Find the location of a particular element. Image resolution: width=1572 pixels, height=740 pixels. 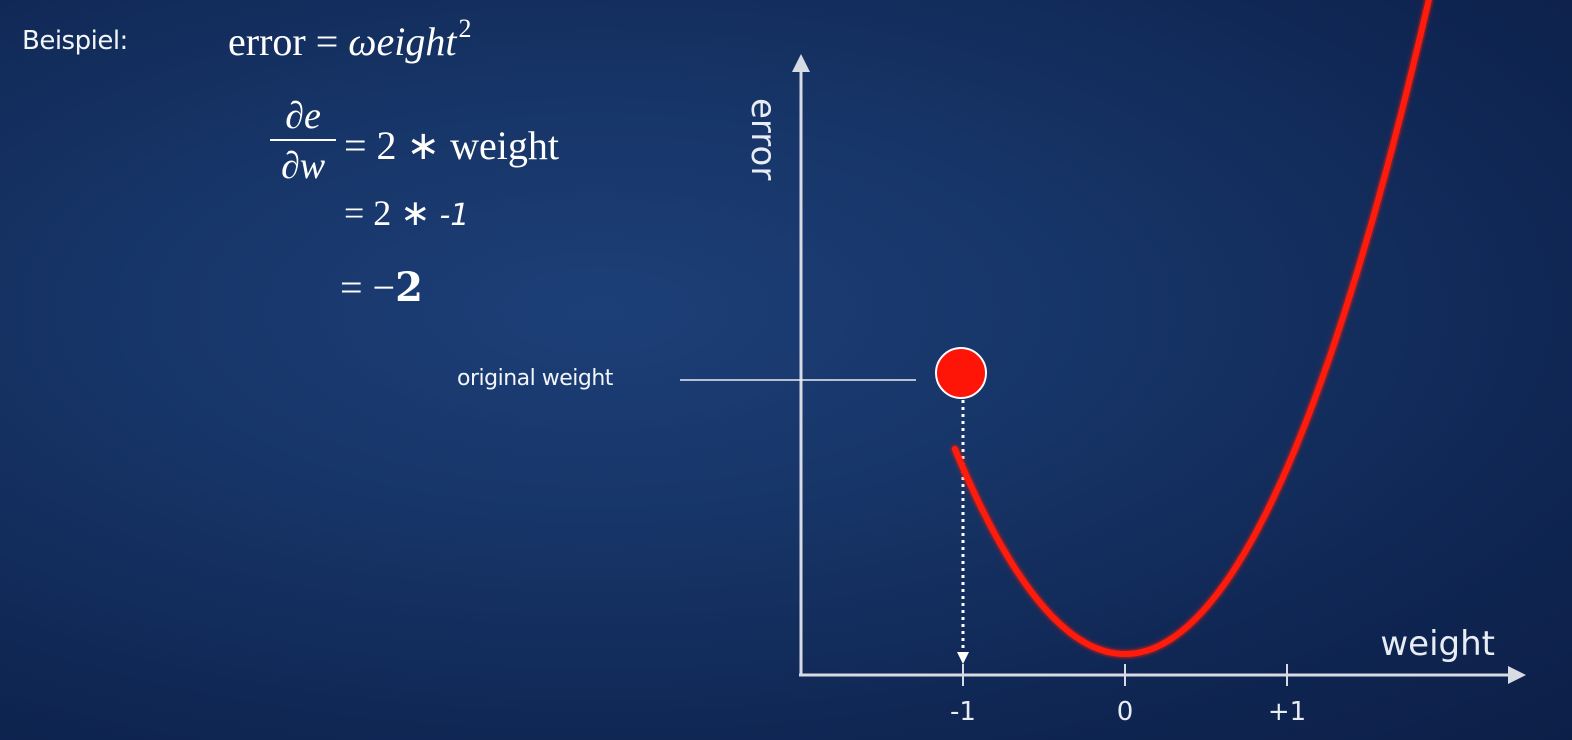

example-label: Beispiel: is located at coordinates (75, 41).